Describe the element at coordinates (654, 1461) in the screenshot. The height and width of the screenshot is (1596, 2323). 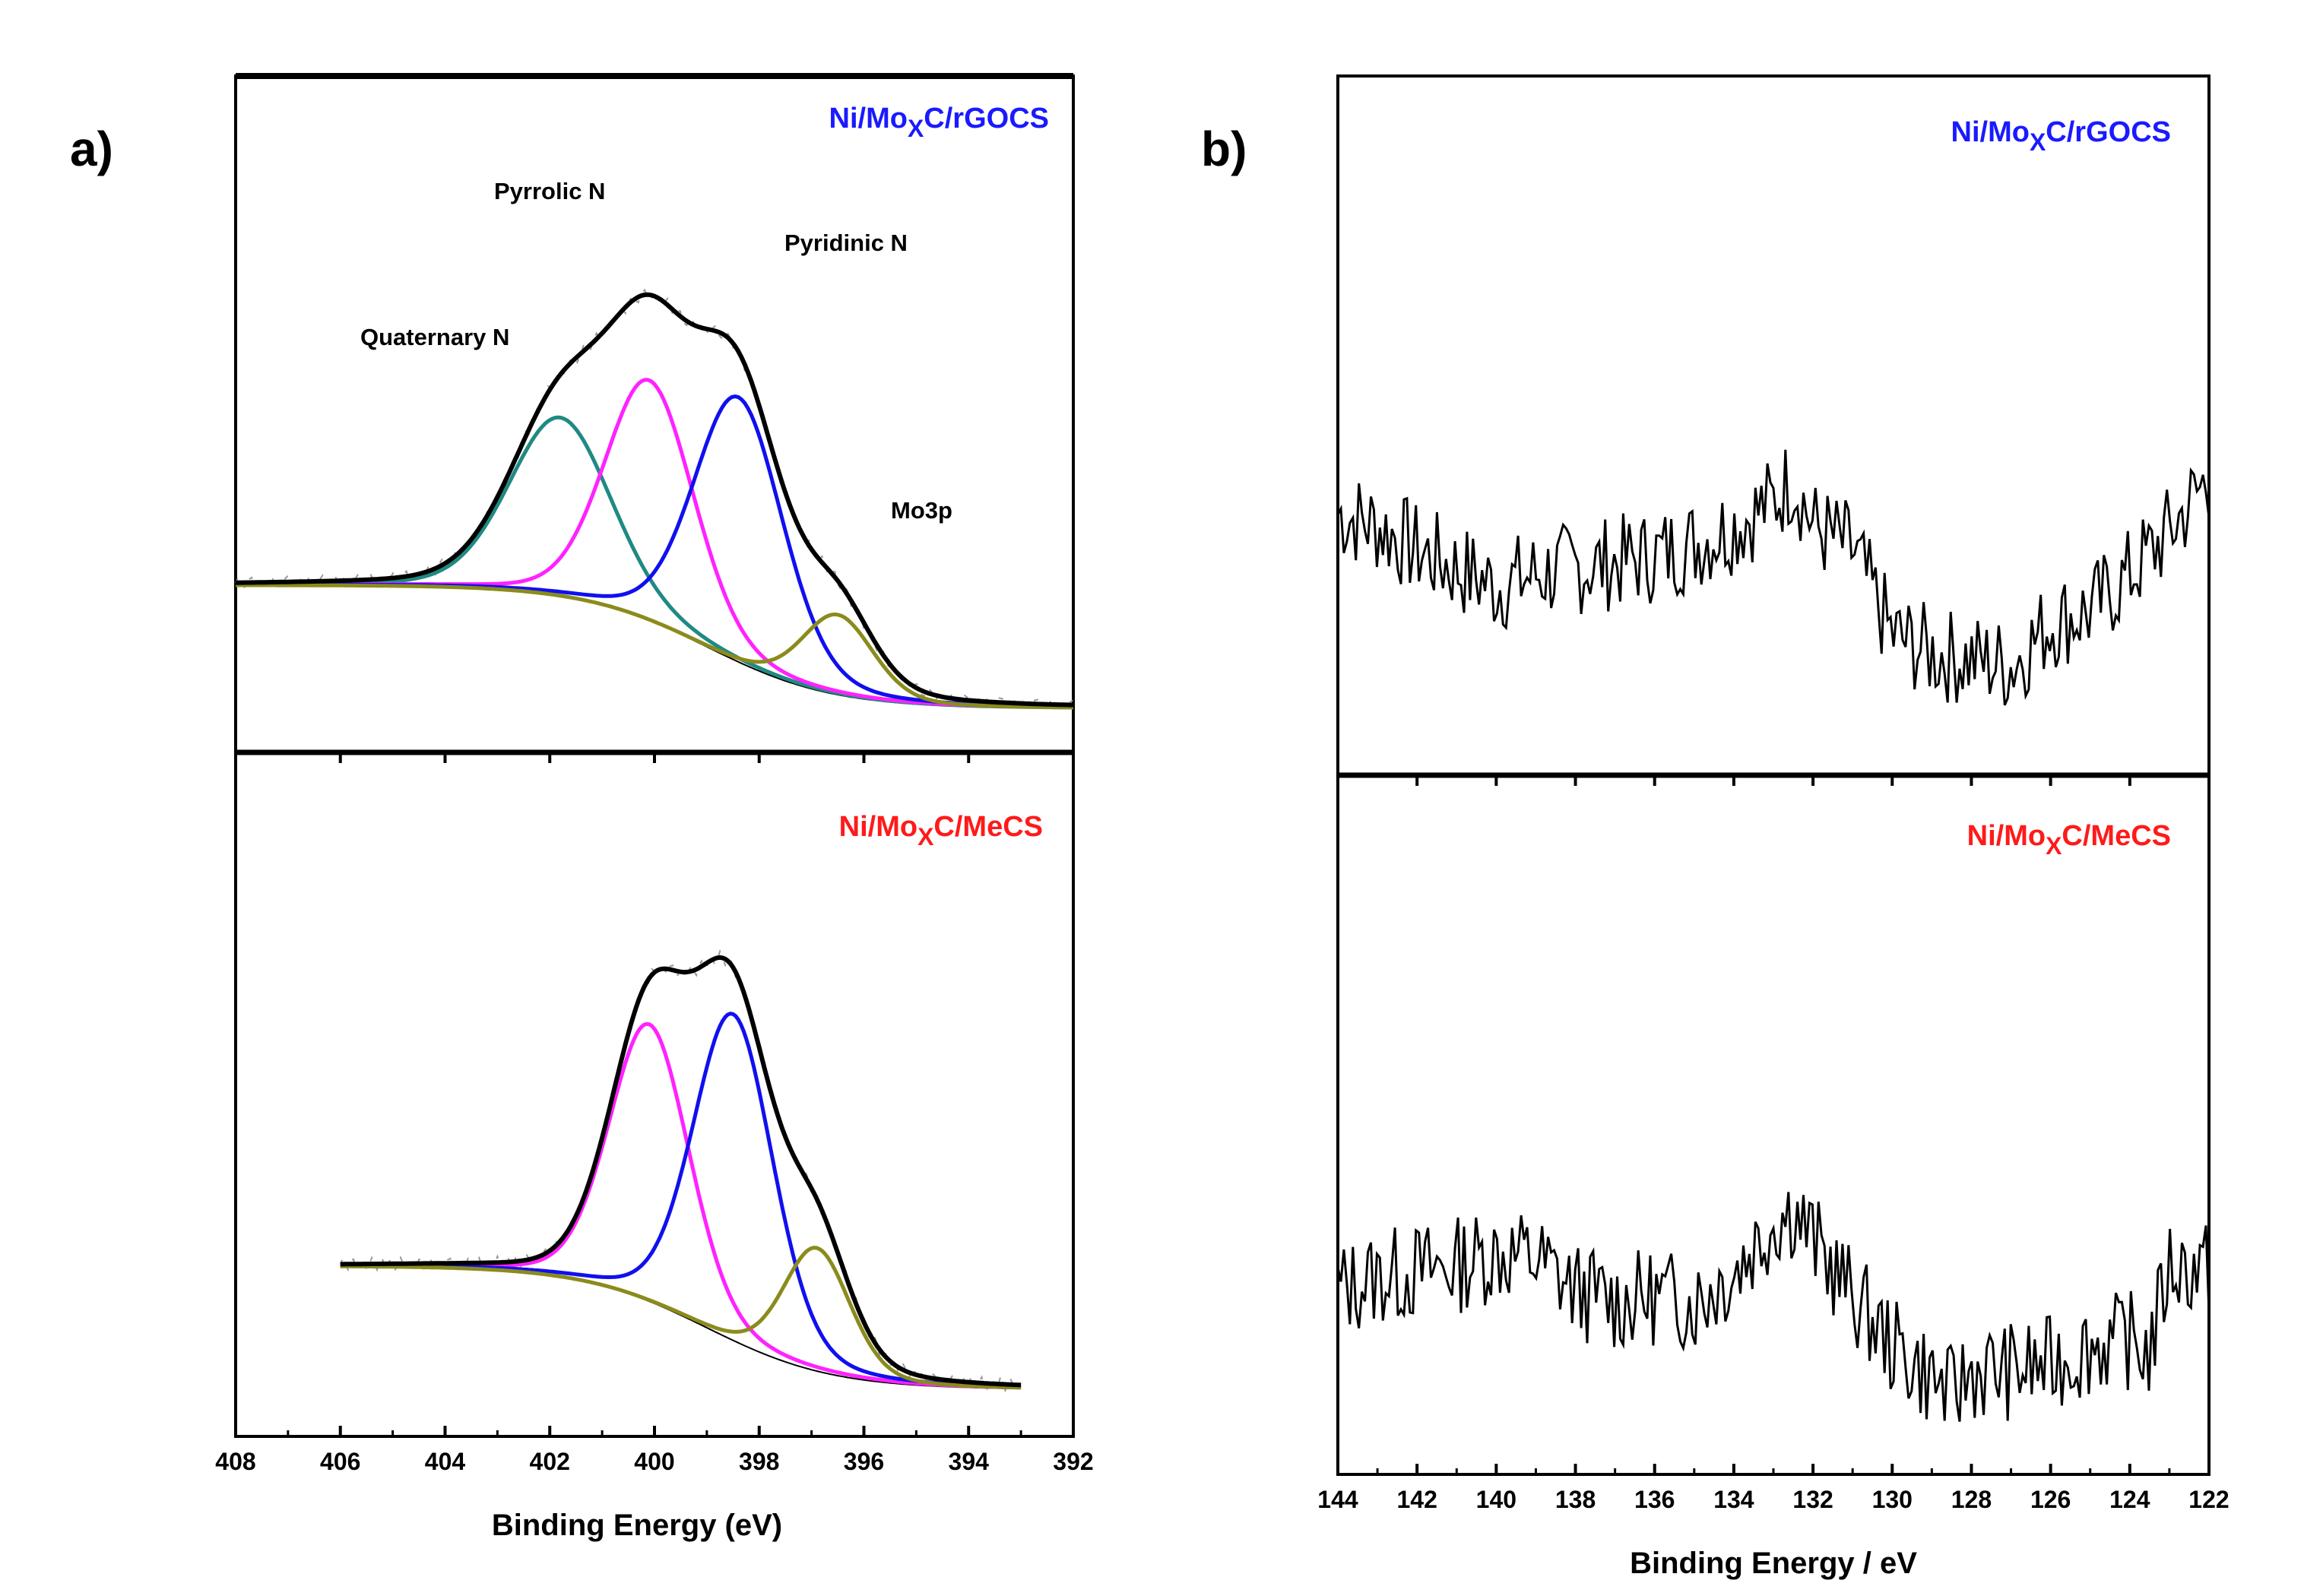
I see `x-tick-label: 400` at that location.